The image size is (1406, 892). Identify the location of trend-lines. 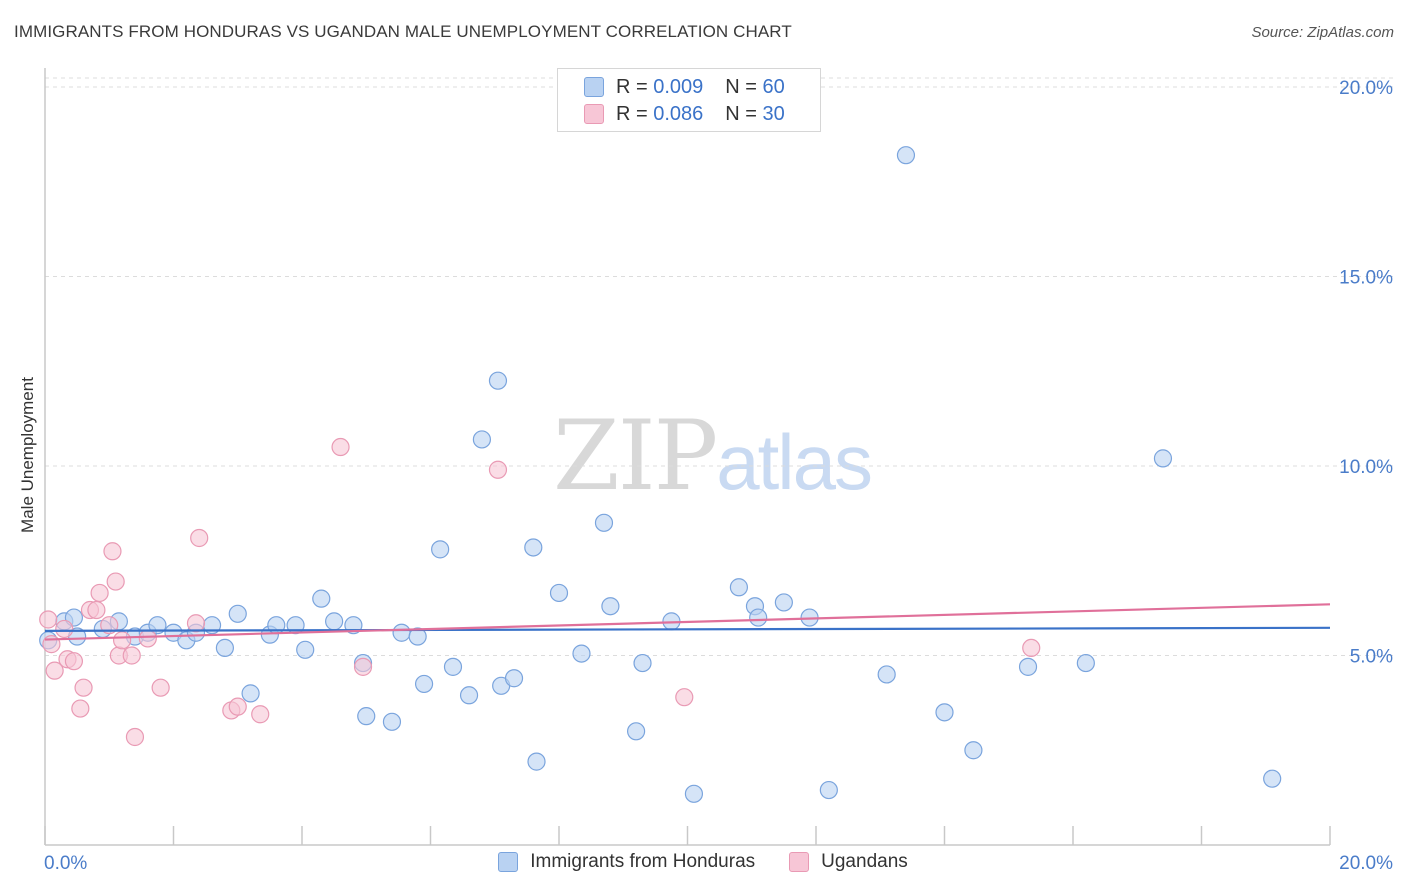
(687, 622).